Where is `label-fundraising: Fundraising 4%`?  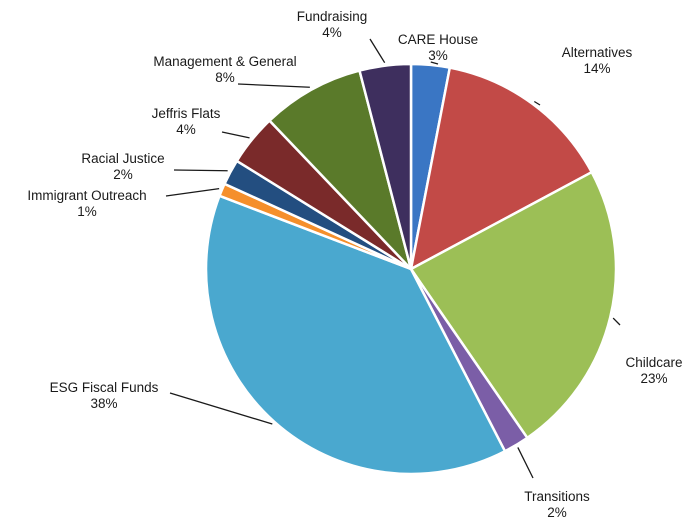 label-fundraising: Fundraising 4% is located at coordinates (332, 24).